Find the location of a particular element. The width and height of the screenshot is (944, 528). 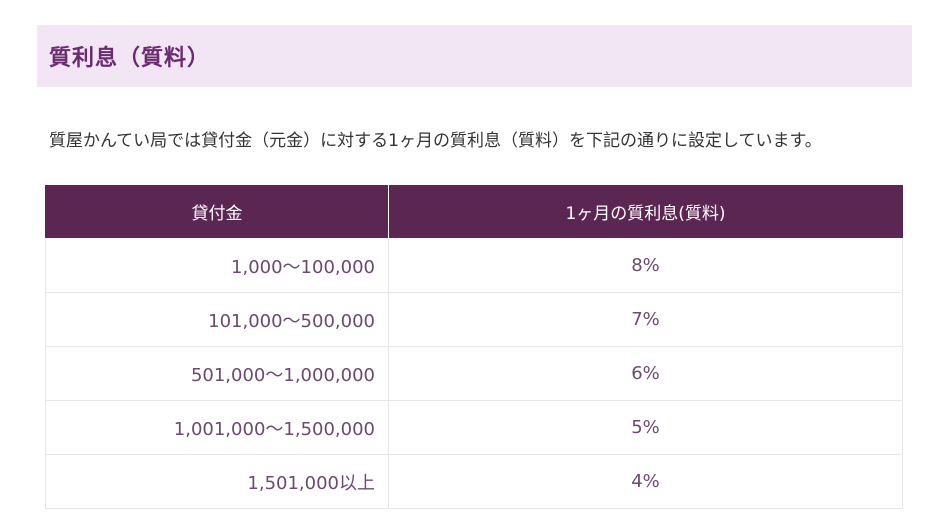

header-monthly-interest: 1ヶ月の質利息(質料) is located at coordinates (645, 212).